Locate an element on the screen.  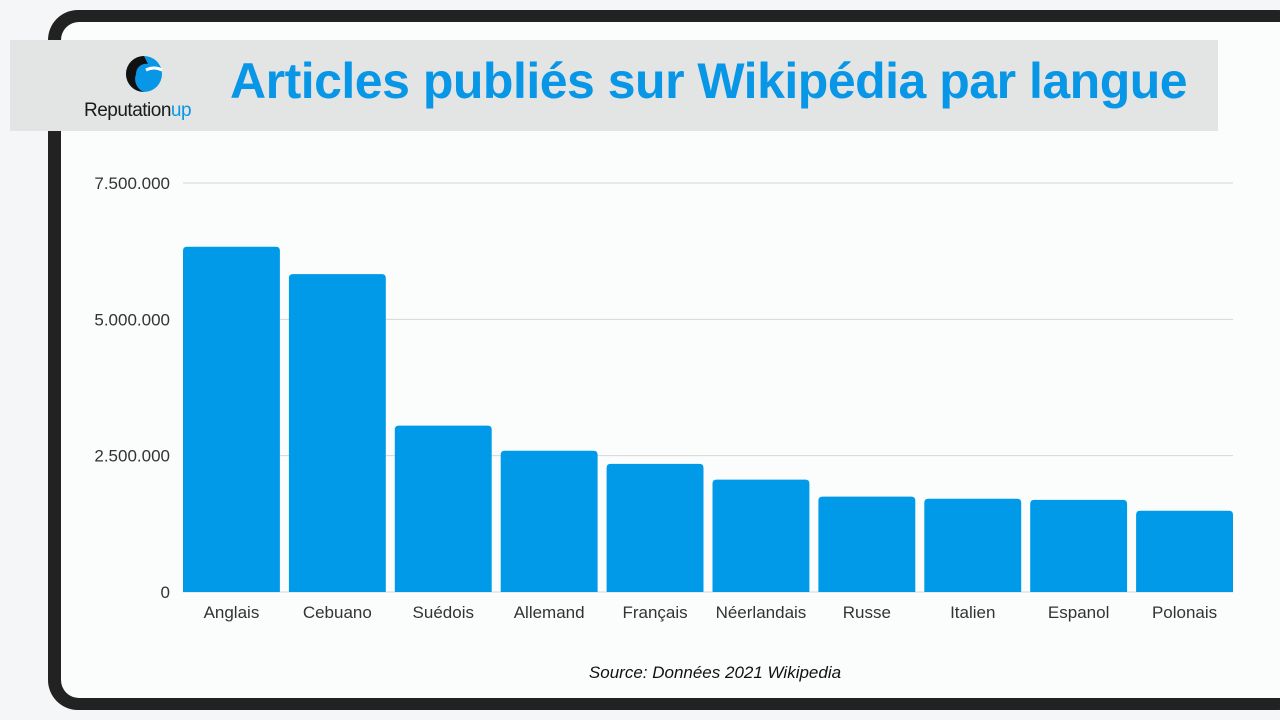
x-tick-label: Russe is located at coordinates (867, 612).